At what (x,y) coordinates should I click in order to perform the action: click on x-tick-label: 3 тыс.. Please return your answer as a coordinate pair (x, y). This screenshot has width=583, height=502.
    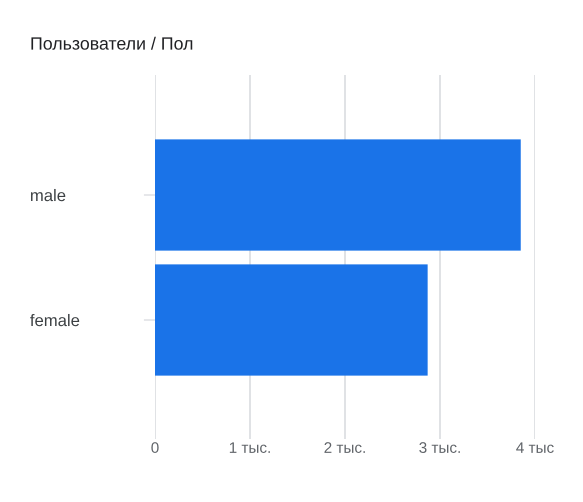
    Looking at the image, I should click on (439, 447).